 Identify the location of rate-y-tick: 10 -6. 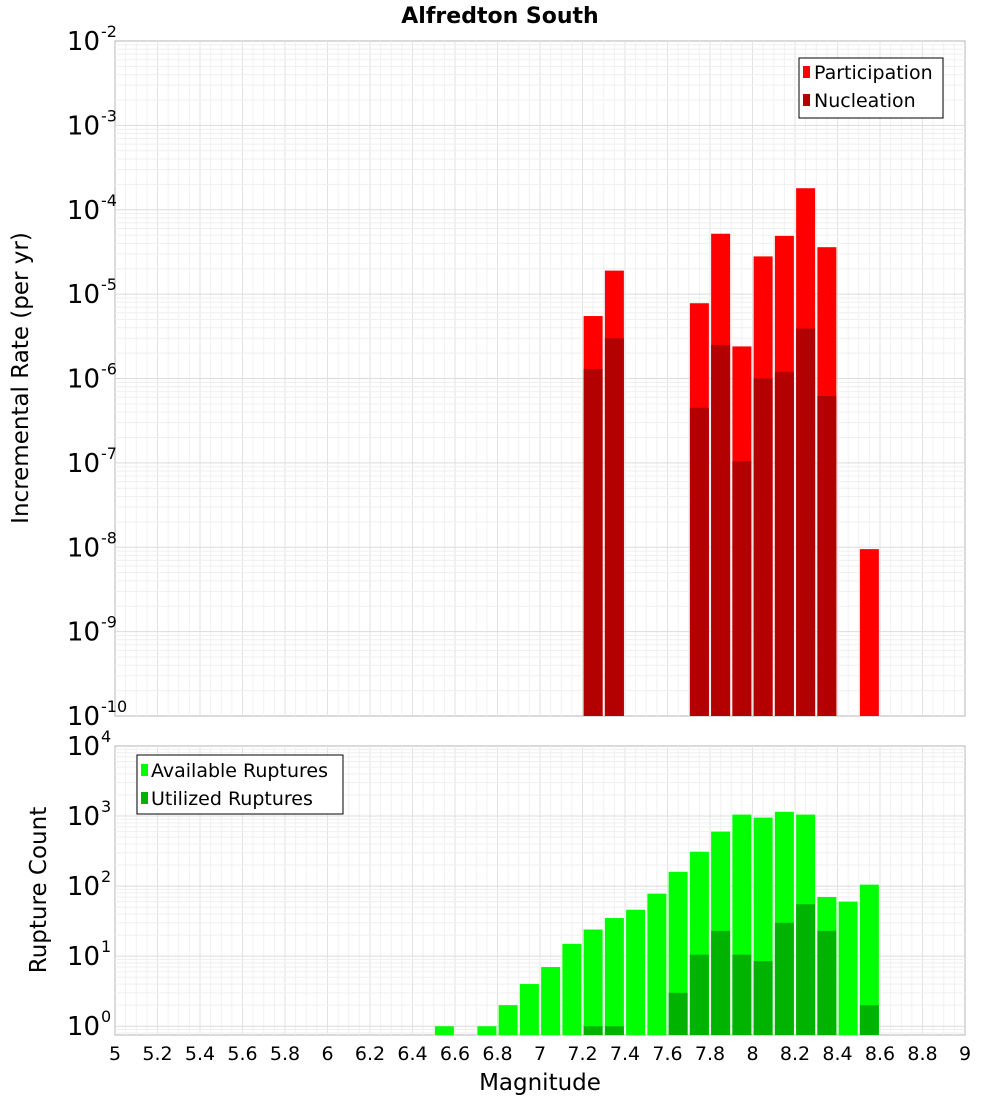
(92, 377).